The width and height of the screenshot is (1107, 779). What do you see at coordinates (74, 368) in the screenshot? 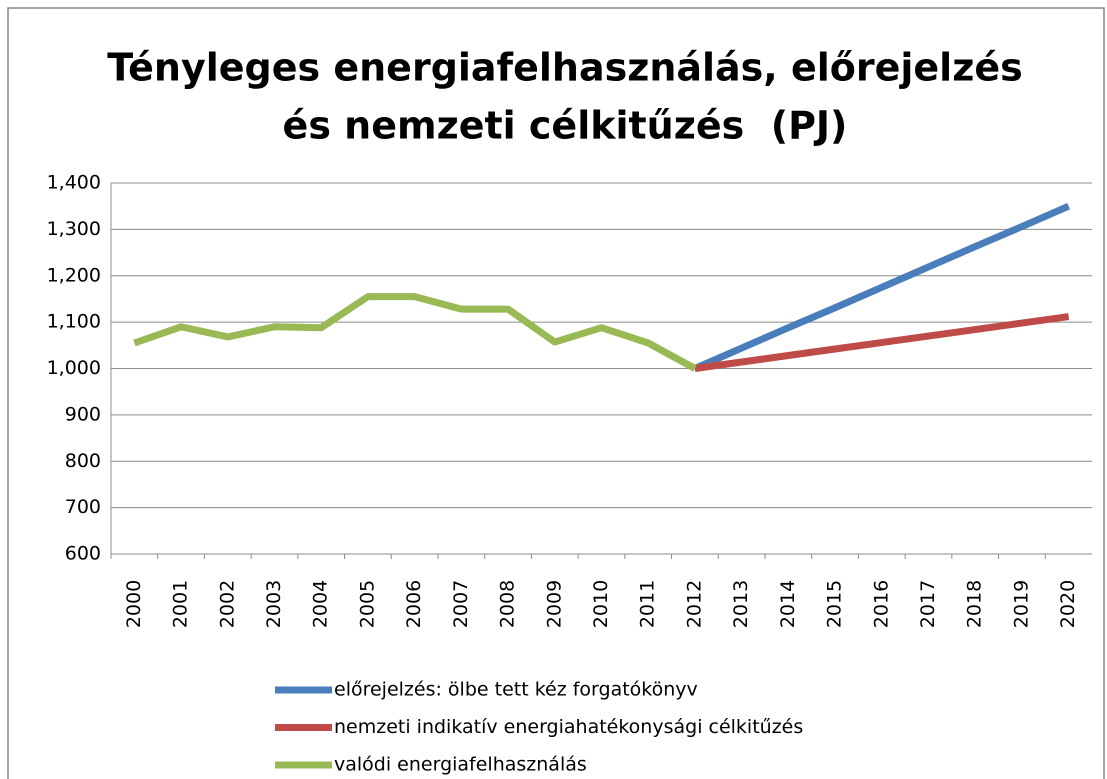
I see `y-tick-label: 1,000` at bounding box center [74, 368].